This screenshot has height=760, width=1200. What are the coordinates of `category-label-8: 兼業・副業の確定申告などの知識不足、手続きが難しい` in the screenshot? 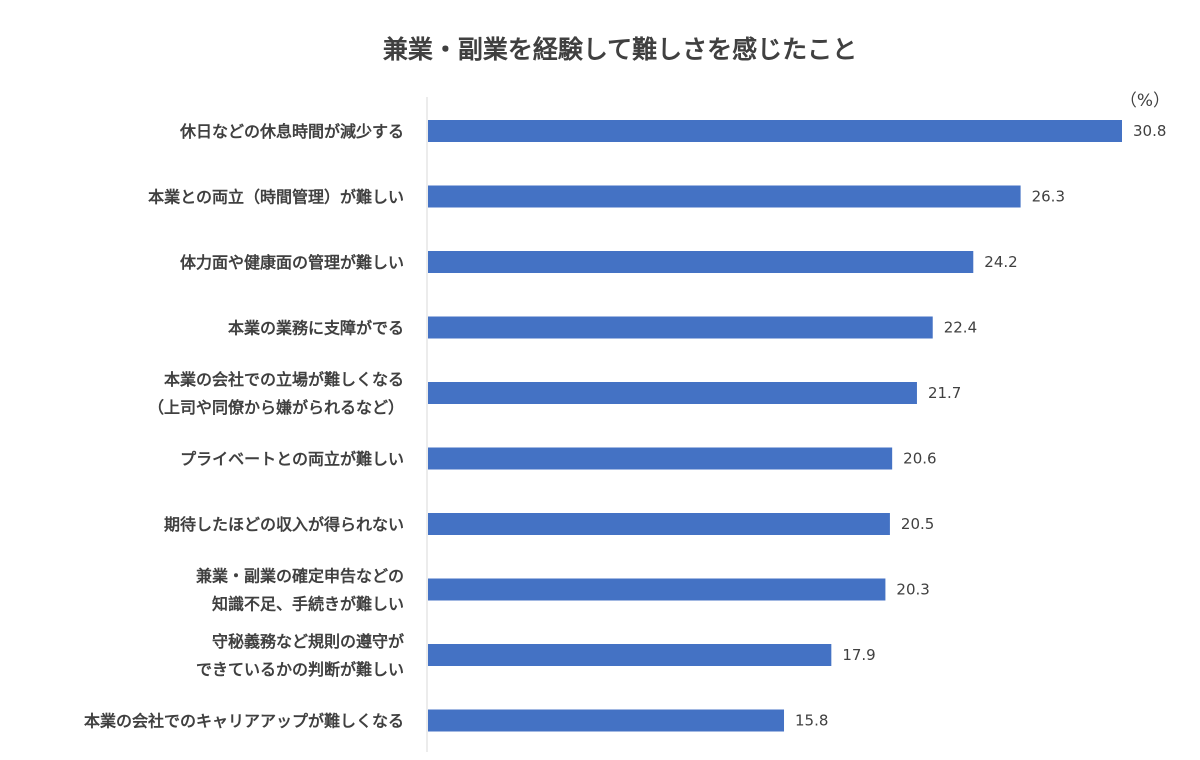 It's located at (300, 590).